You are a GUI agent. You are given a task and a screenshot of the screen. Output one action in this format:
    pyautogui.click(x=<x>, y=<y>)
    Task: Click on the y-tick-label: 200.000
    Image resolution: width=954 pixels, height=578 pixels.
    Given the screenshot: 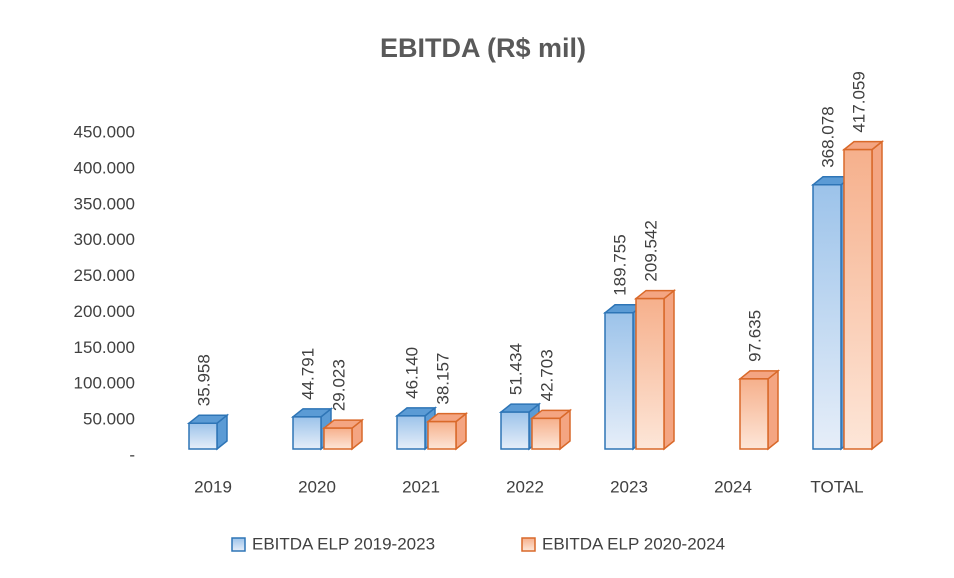 What is the action you would take?
    pyautogui.click(x=104, y=311)
    